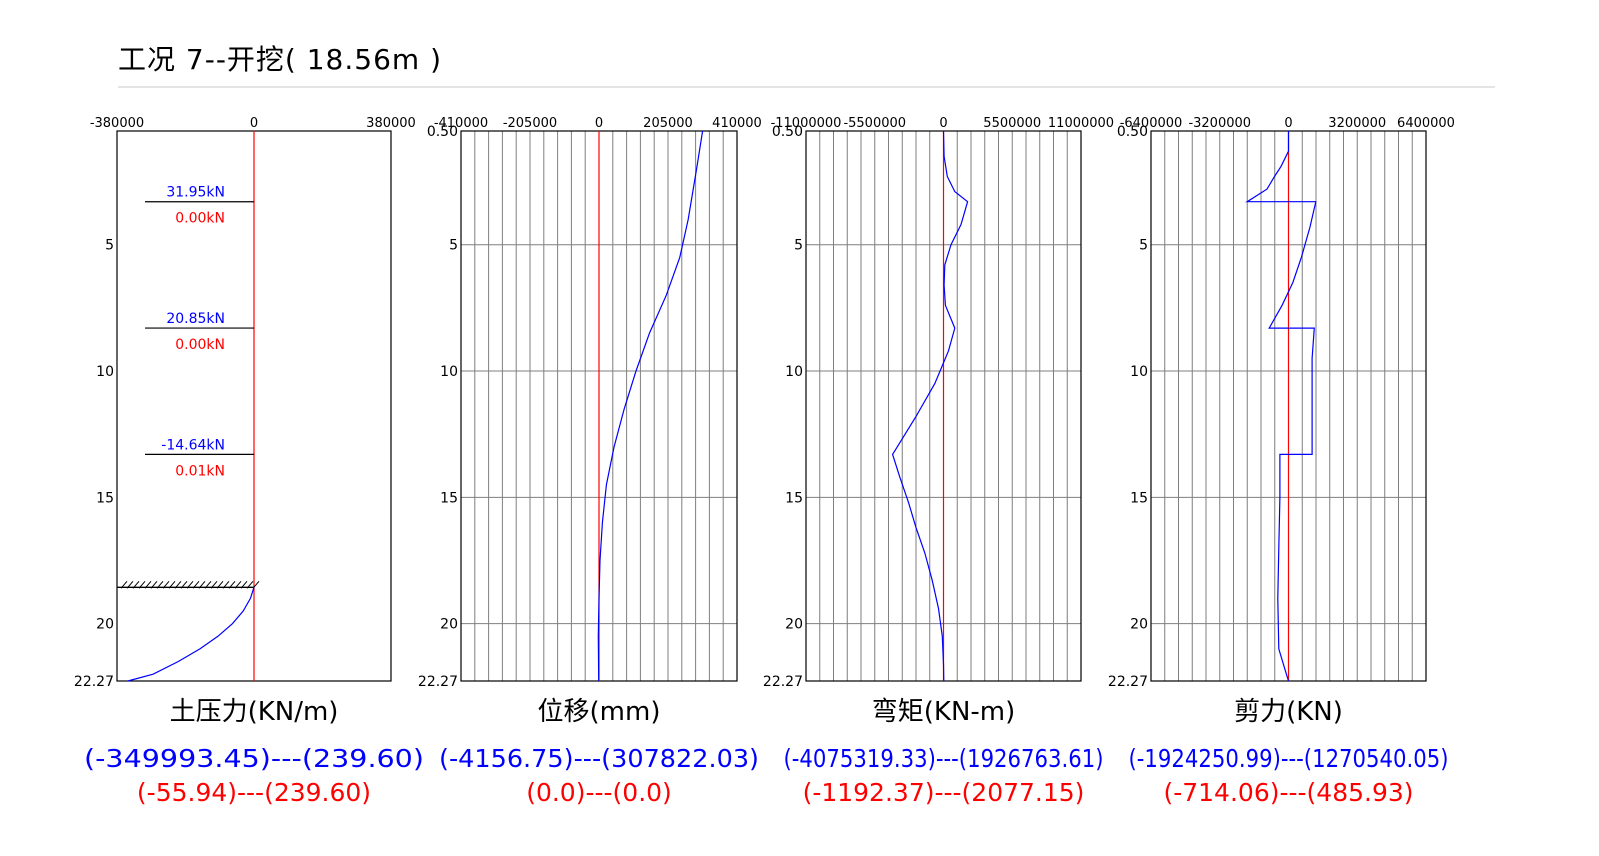 Image resolution: width=1599 pixels, height=856 pixels. What do you see at coordinates (944, 712) in the screenshot?
I see `x-axis-label: 弯矩(KN-m)` at bounding box center [944, 712].